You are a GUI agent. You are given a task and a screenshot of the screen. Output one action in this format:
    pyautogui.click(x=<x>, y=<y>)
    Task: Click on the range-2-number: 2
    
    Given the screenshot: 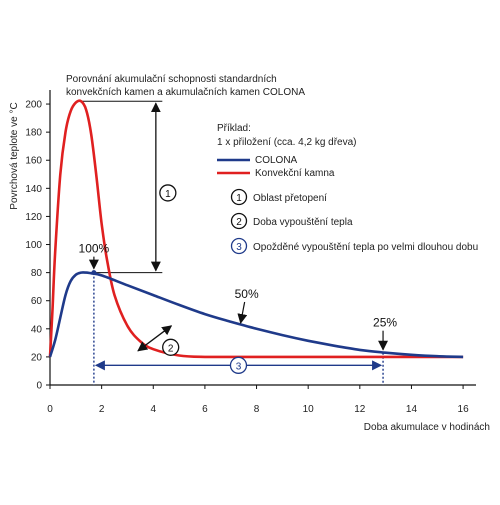 What is the action you would take?
    pyautogui.click(x=171, y=348)
    